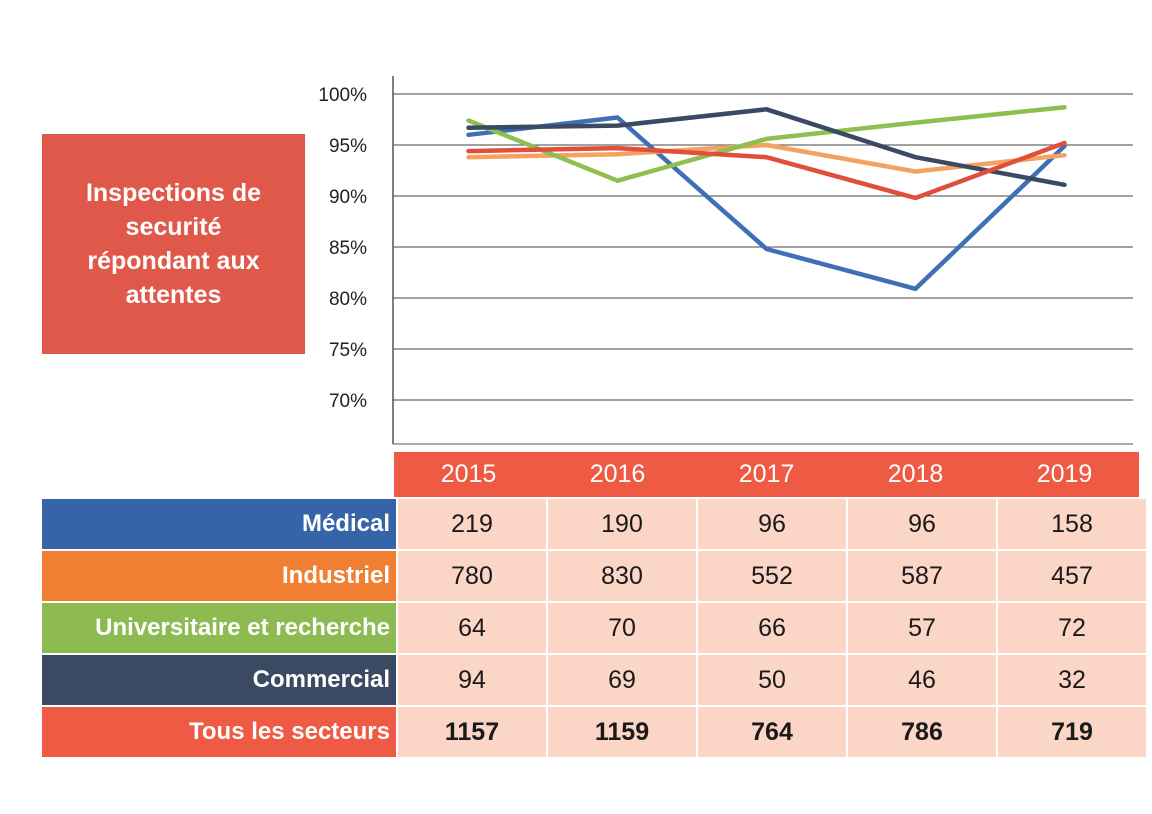 The width and height of the screenshot is (1152, 814). Describe the element at coordinates (1072, 628) in the screenshot. I see `table-cell: 72` at that location.